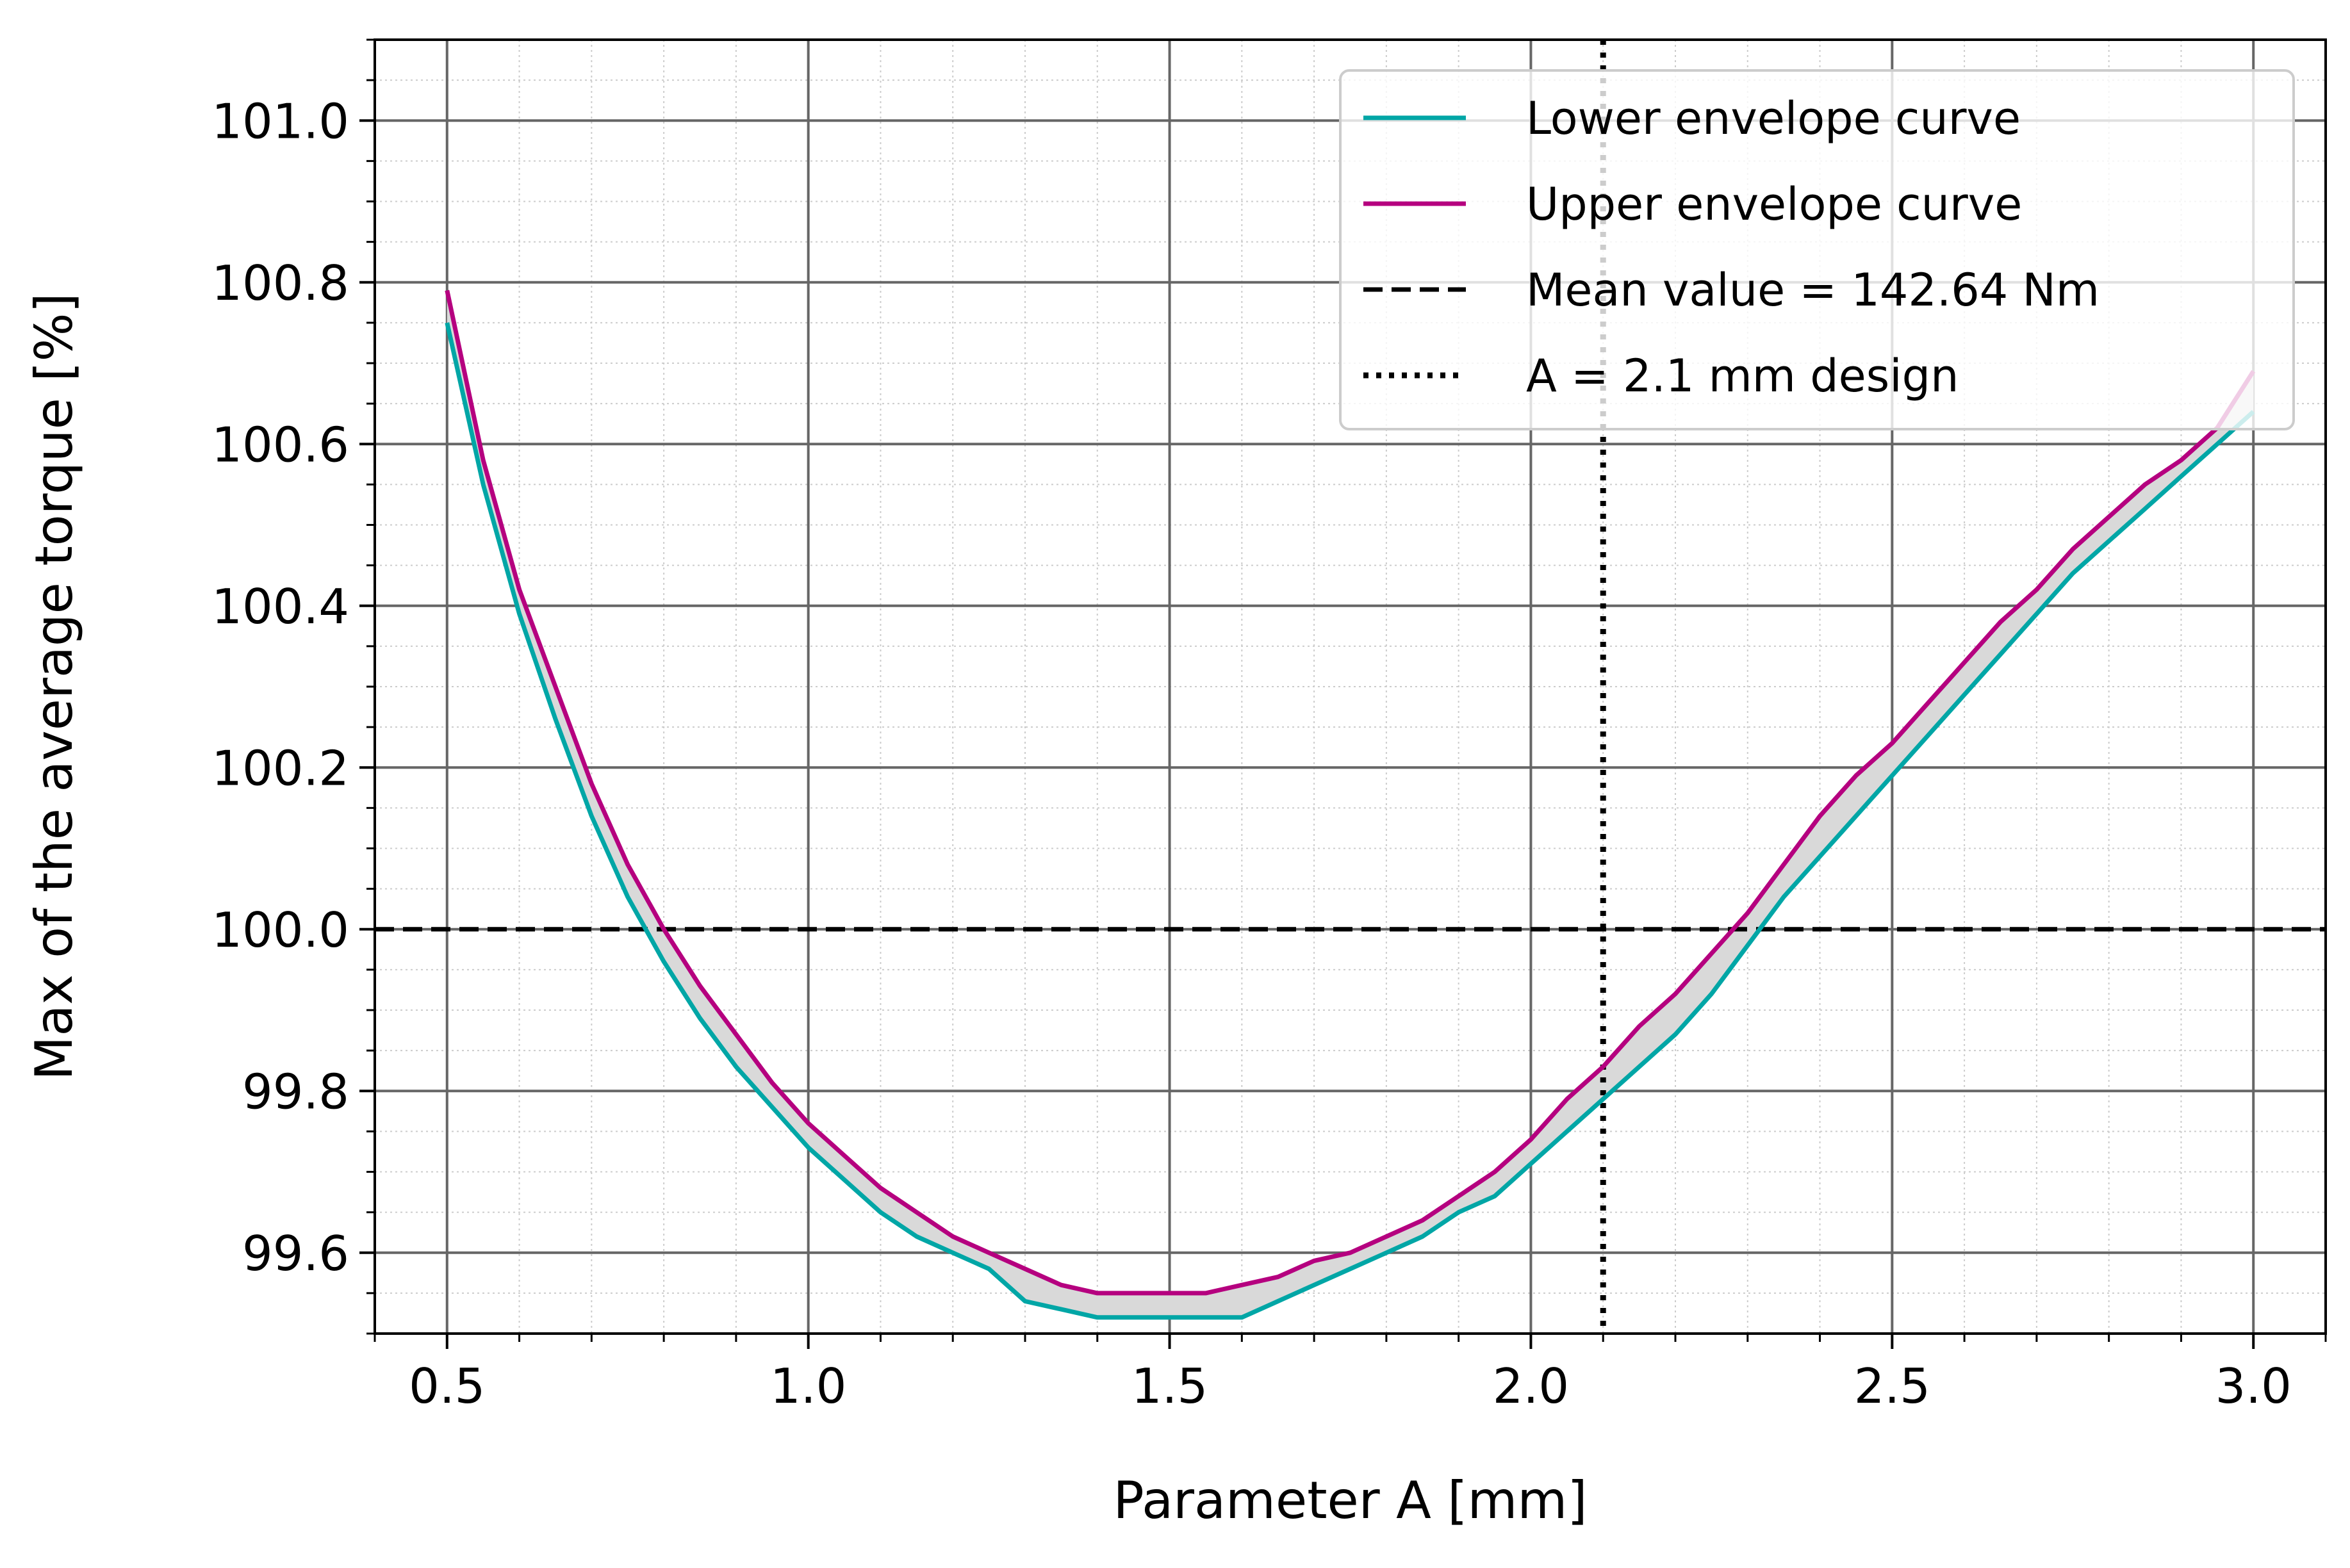 The width and height of the screenshot is (2350, 1568). Describe the element at coordinates (1774, 204) in the screenshot. I see `legend-label: Upper envelope curve` at that location.